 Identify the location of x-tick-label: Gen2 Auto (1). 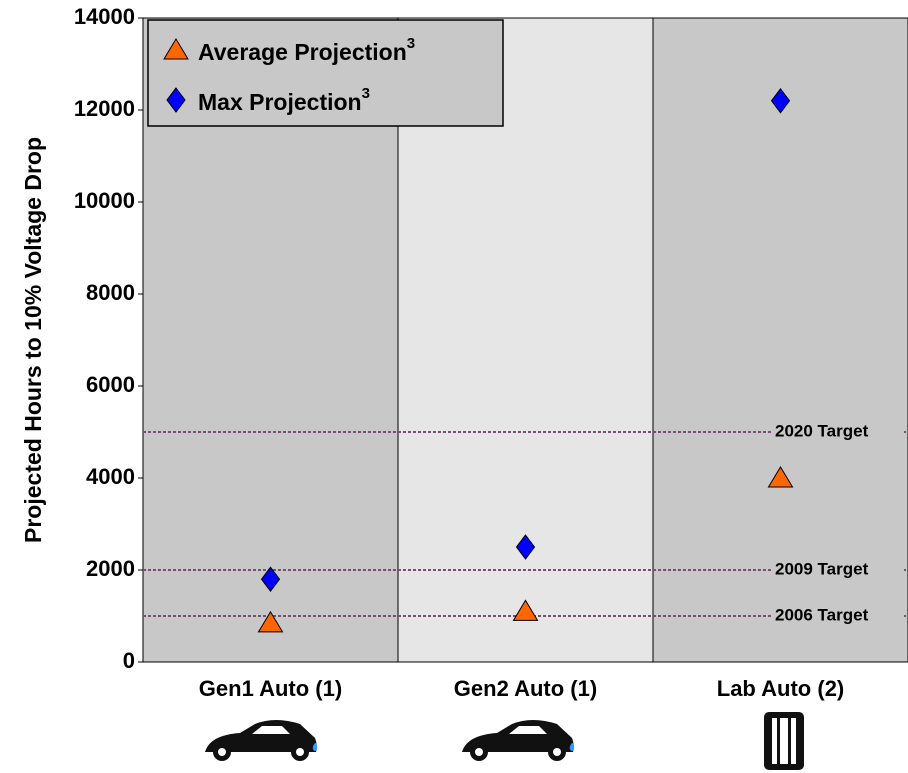
(525, 688).